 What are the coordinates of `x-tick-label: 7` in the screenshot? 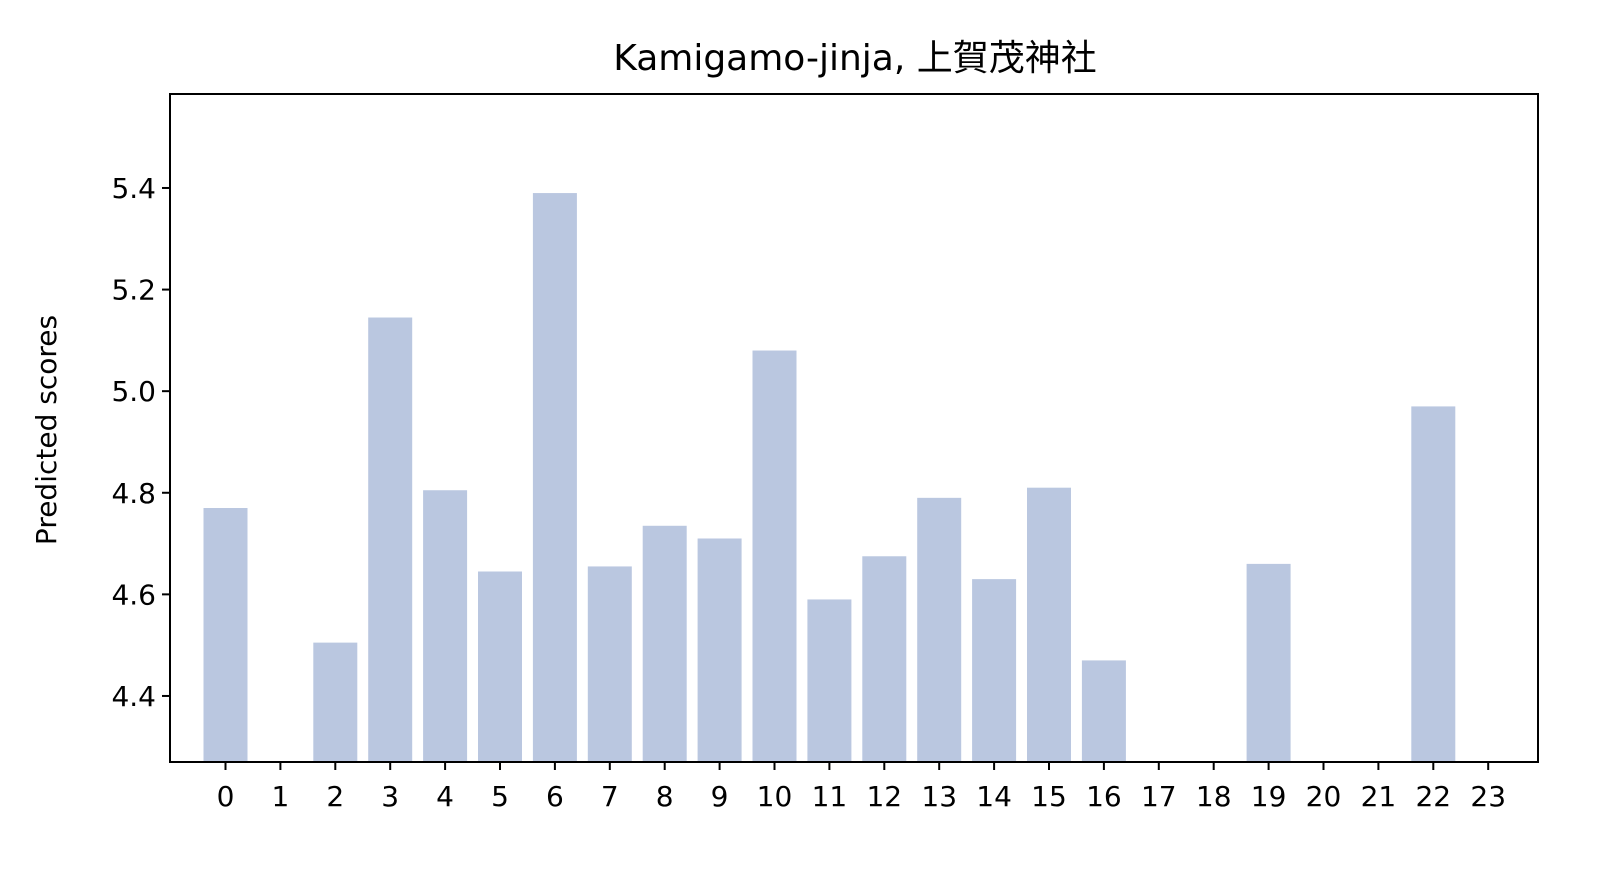 It's located at (610, 796).